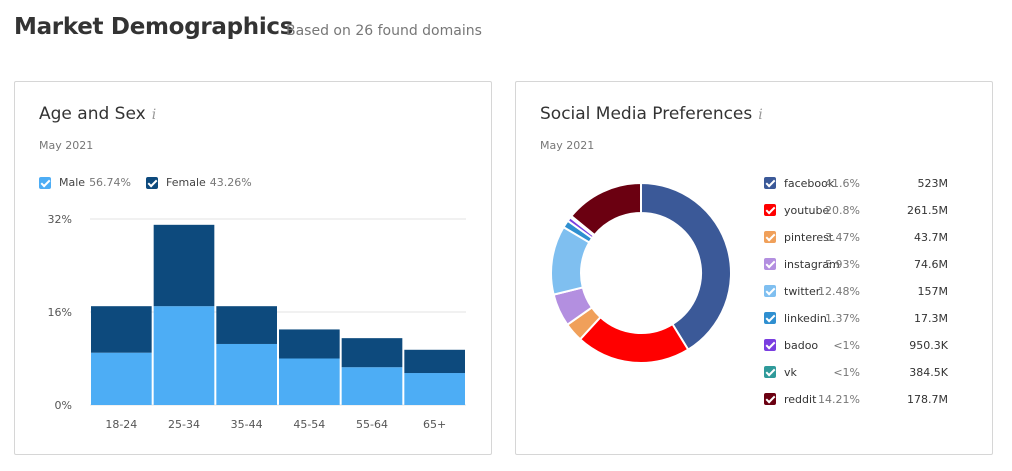  What do you see at coordinates (927, 210) in the screenshot?
I see `social-value: 261.5M` at bounding box center [927, 210].